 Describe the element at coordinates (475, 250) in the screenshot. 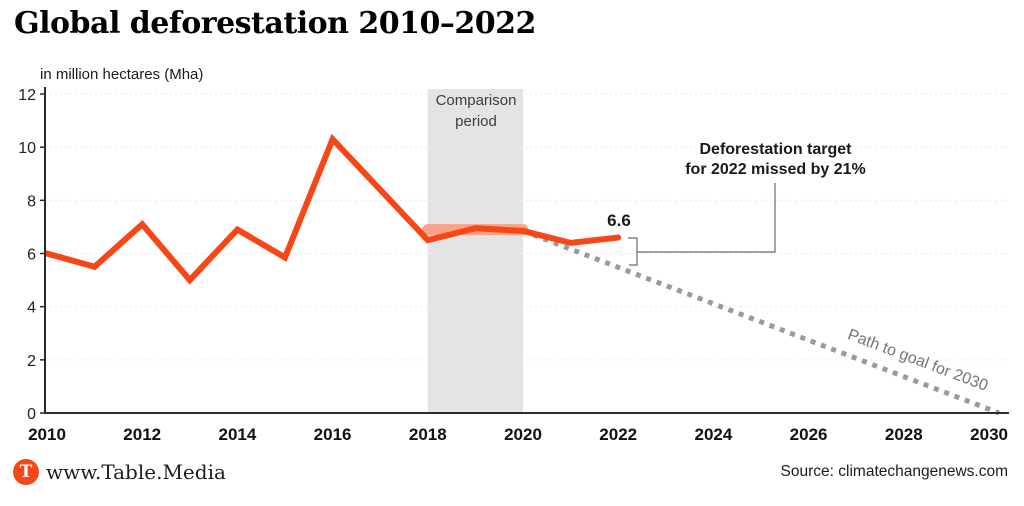

I see `comparison-period-band` at that location.